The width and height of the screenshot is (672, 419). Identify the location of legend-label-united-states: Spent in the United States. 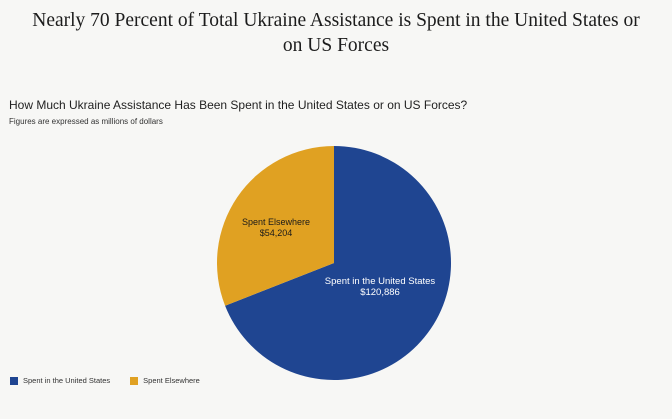
(67, 380).